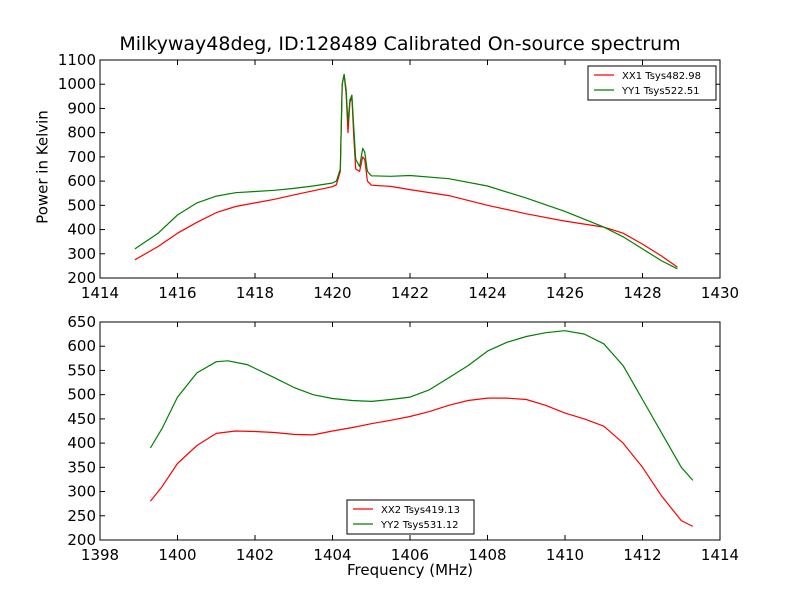  What do you see at coordinates (81, 322) in the screenshot?
I see `y-tick-label: 650` at bounding box center [81, 322].